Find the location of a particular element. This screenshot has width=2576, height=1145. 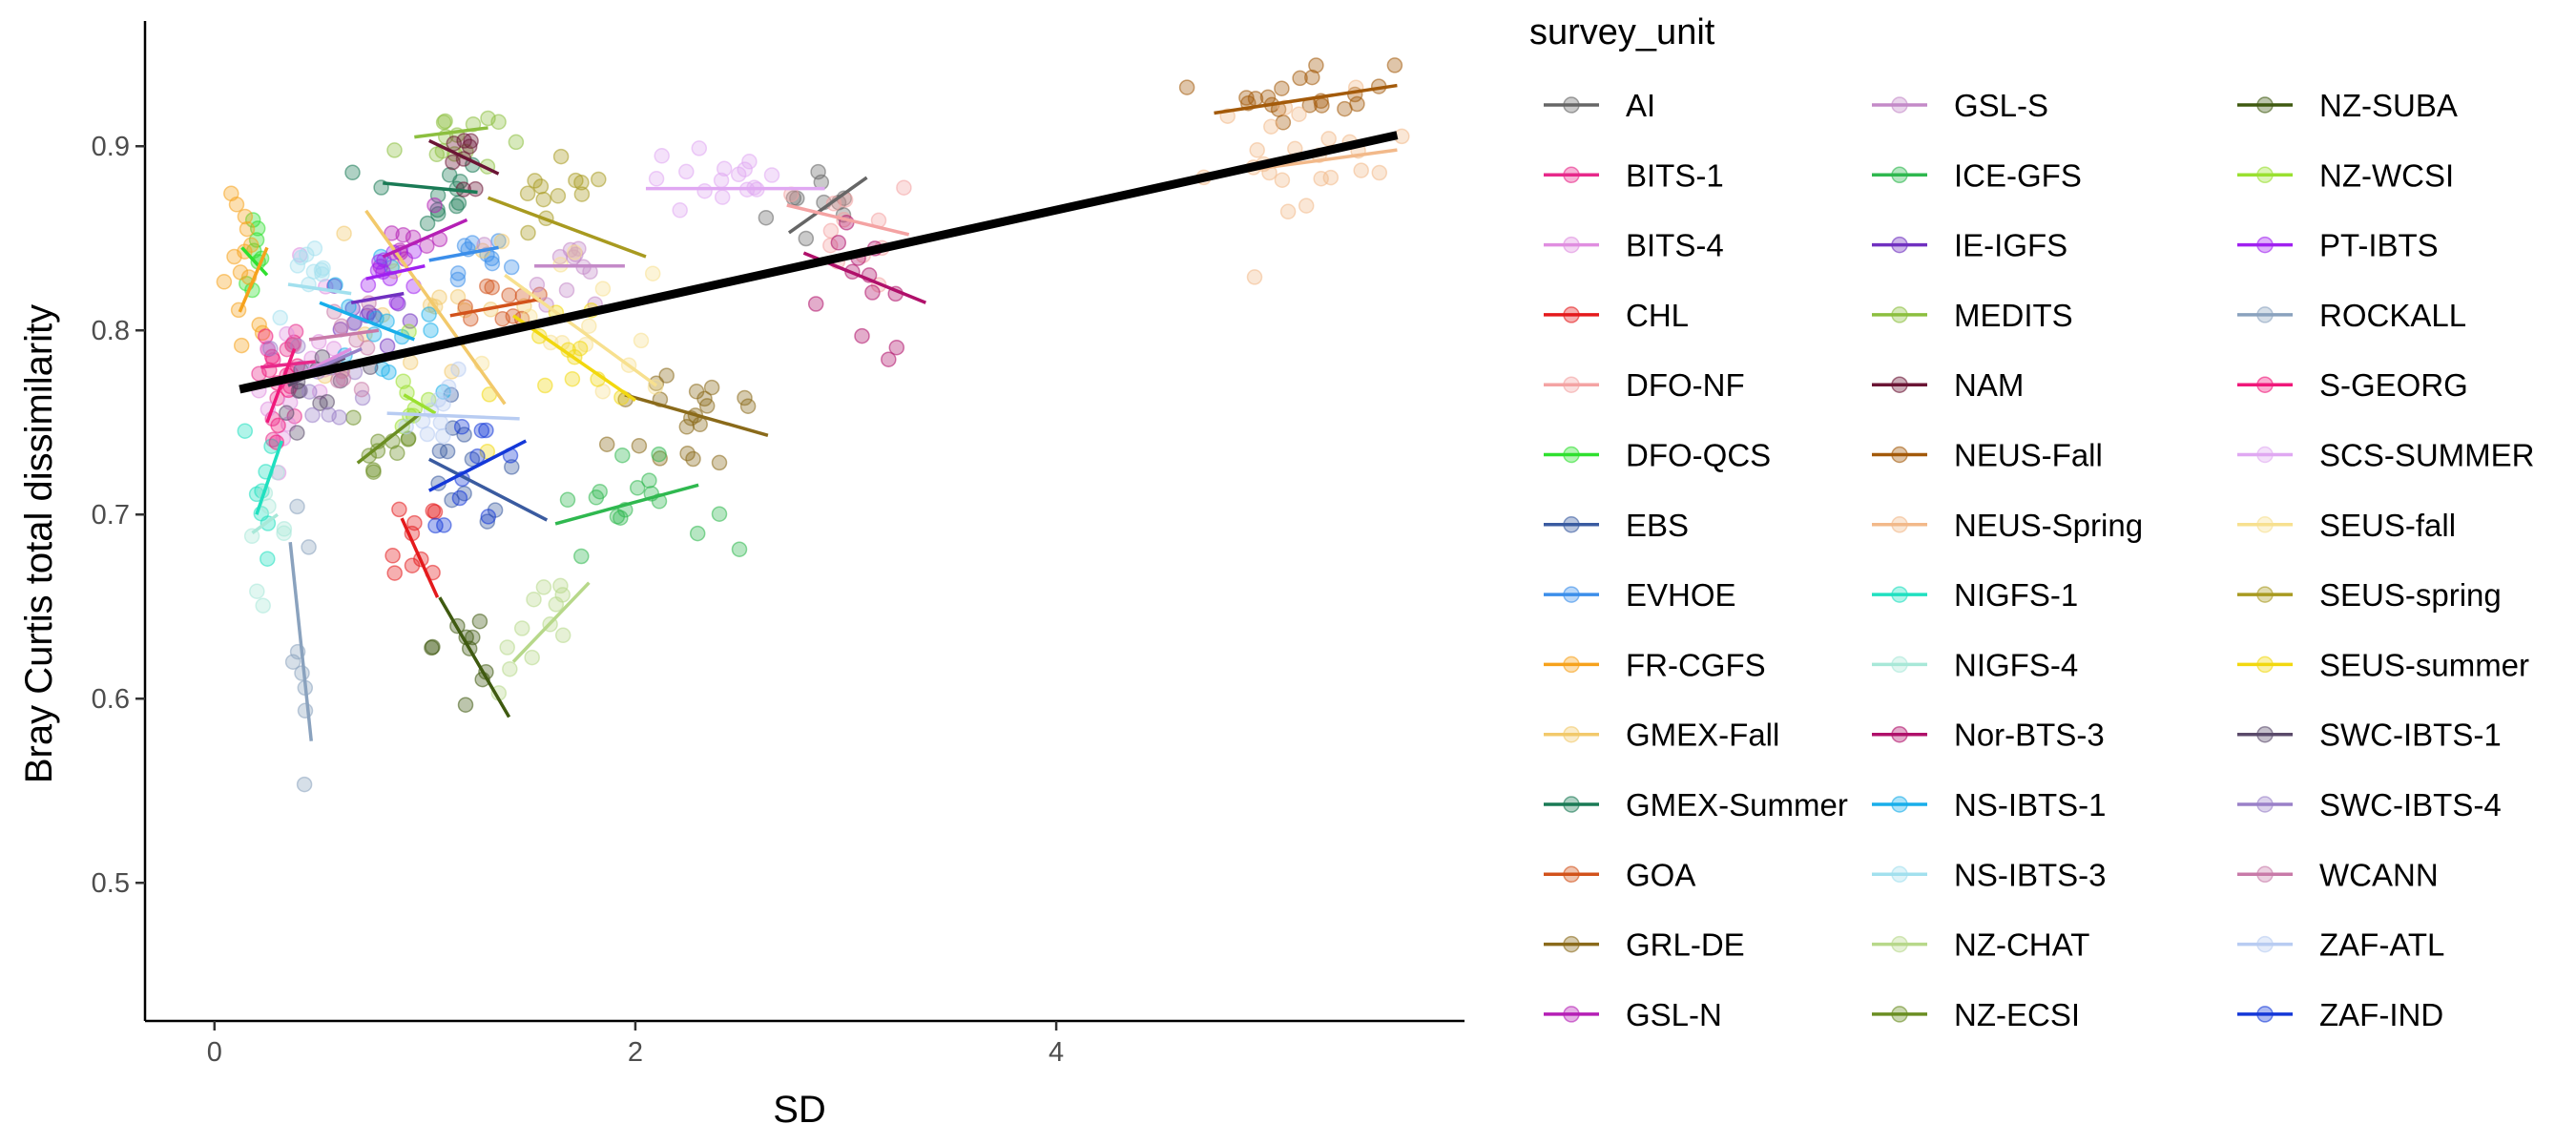

x-tick-label: 4 is located at coordinates (1056, 1052).